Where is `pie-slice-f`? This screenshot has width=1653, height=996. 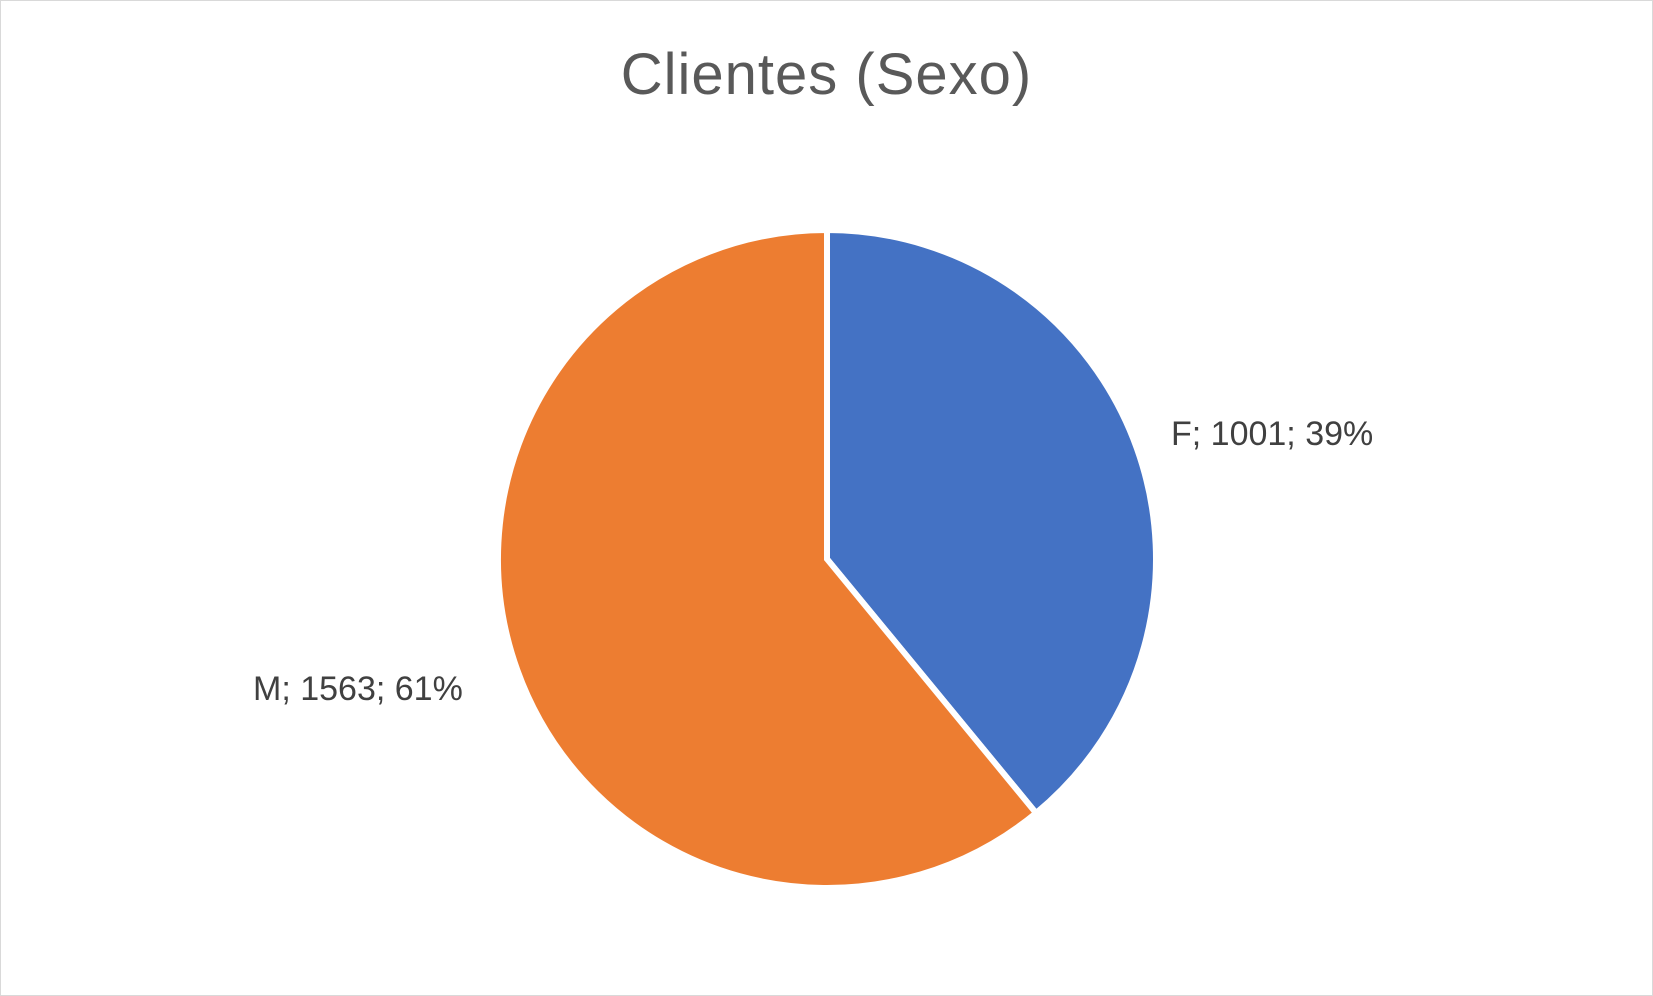
pie-slice-f is located at coordinates (991, 522).